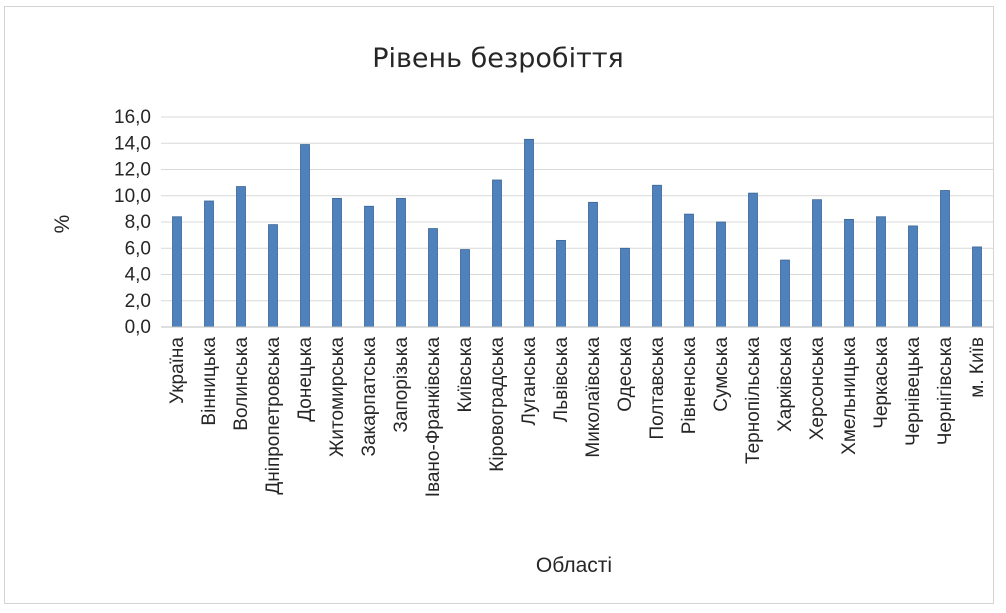 The width and height of the screenshot is (1006, 613). What do you see at coordinates (177, 370) in the screenshot?
I see `x-category-label: Україна` at bounding box center [177, 370].